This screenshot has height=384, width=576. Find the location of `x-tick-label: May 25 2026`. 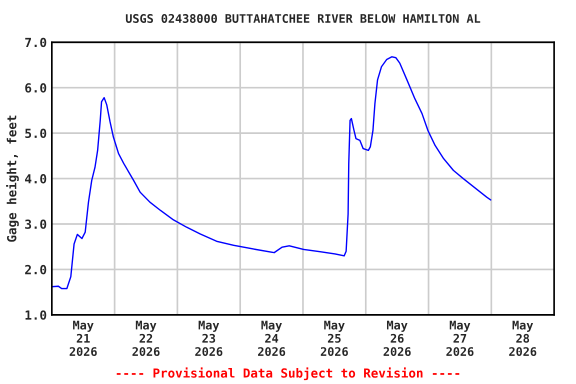

x-tick-label: May 25 2026 is located at coordinates (334, 338).